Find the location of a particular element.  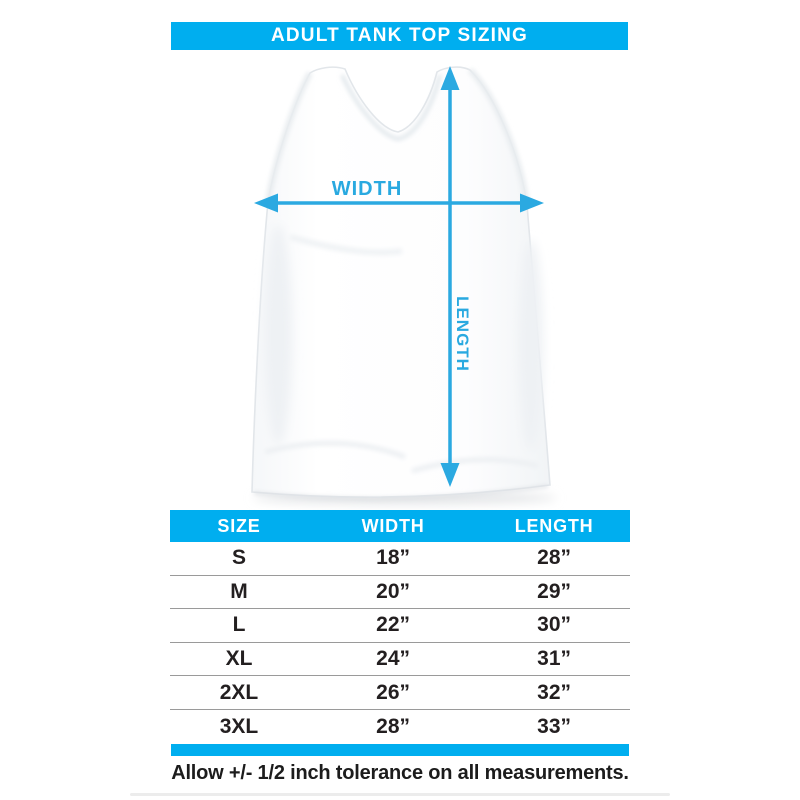

size-value: S is located at coordinates (238, 558).